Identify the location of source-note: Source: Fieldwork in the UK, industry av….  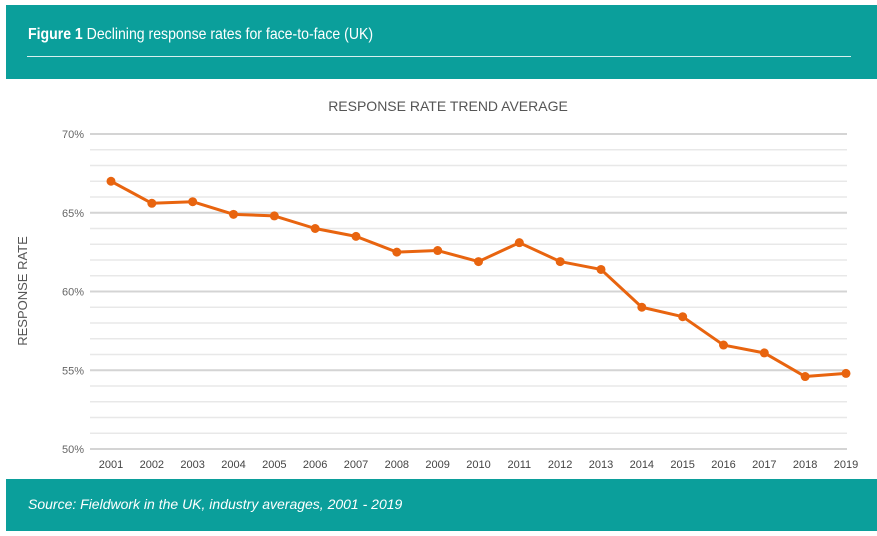
(215, 504).